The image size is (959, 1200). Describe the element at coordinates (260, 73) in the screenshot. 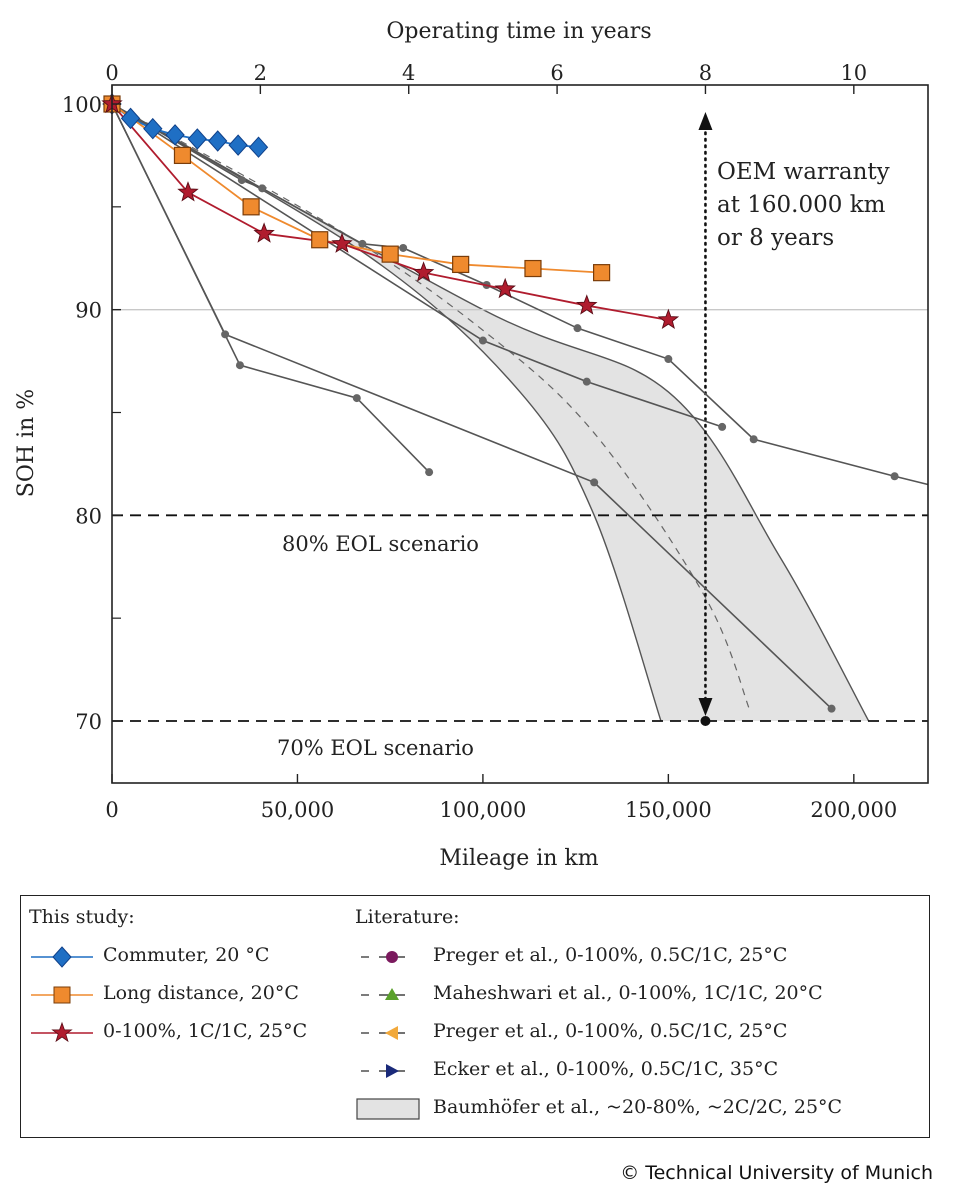

I see `x2-tick-label: 2` at that location.